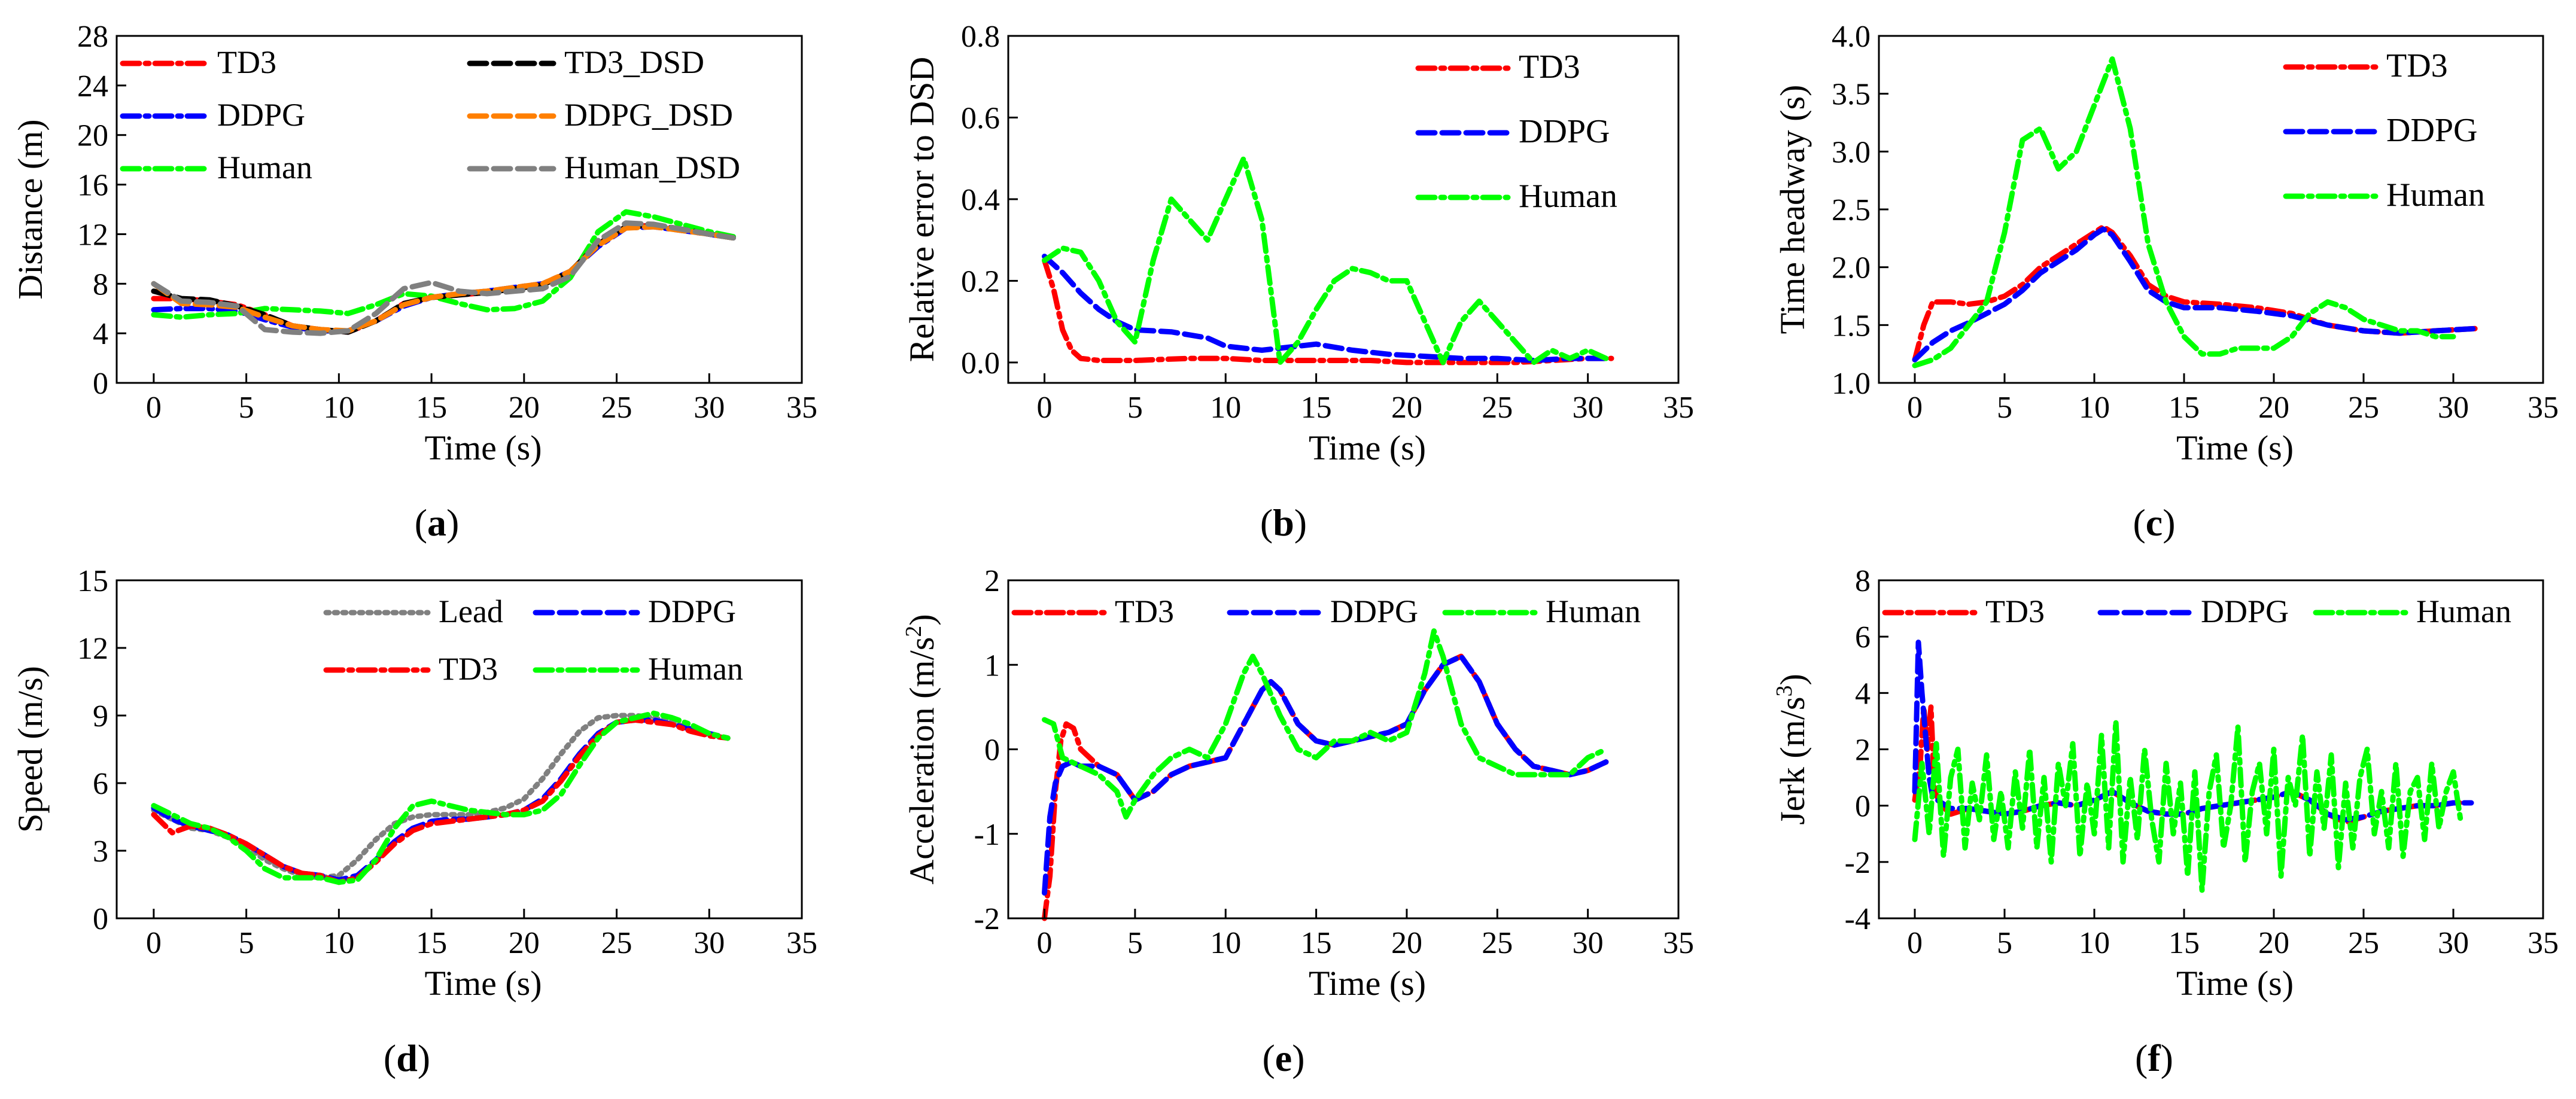 The image size is (2576, 1099). I want to click on series-line-human-dsd, so click(444, 278).